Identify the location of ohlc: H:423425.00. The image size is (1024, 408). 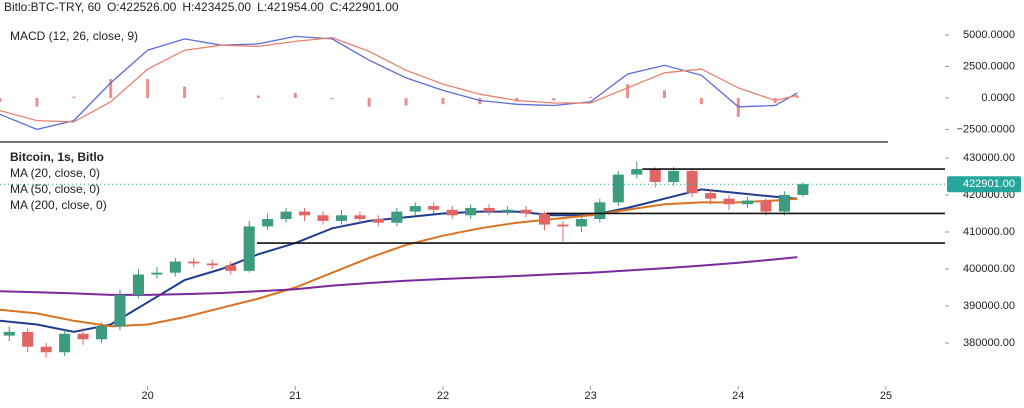
(216, 7).